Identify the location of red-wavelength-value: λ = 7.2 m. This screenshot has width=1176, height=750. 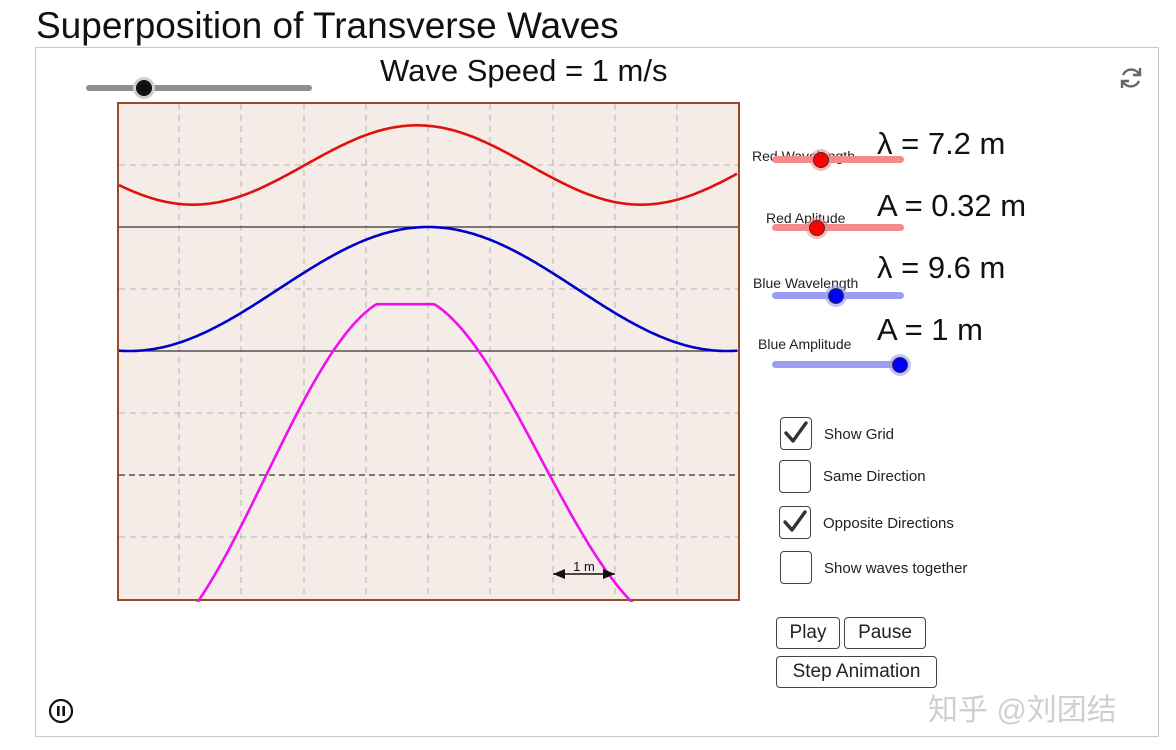
(941, 143).